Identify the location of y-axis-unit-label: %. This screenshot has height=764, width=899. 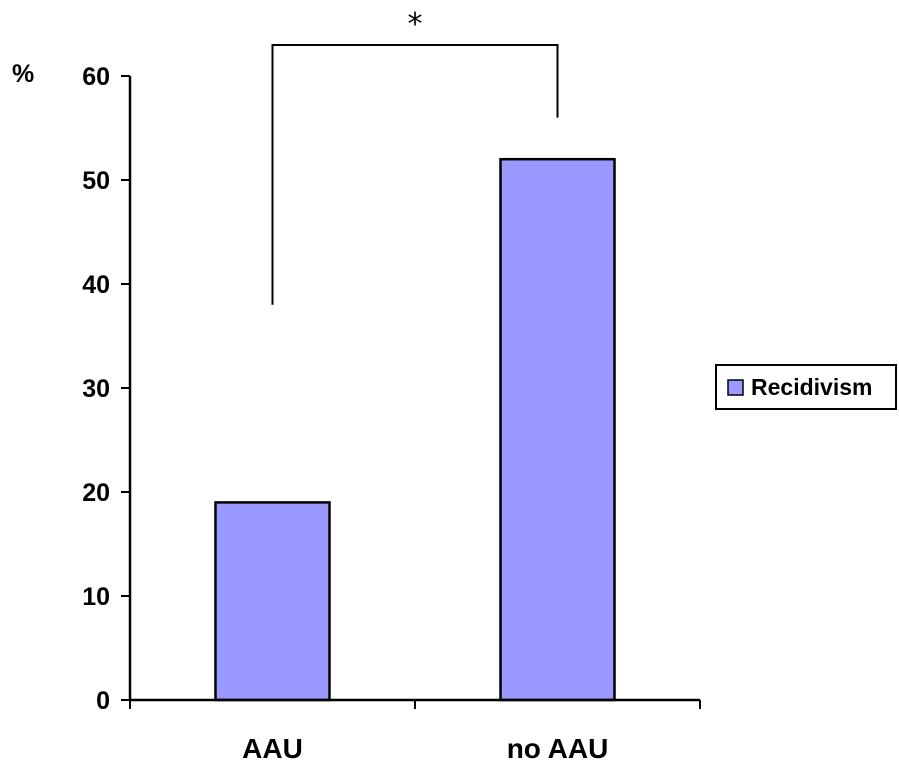
(23, 74).